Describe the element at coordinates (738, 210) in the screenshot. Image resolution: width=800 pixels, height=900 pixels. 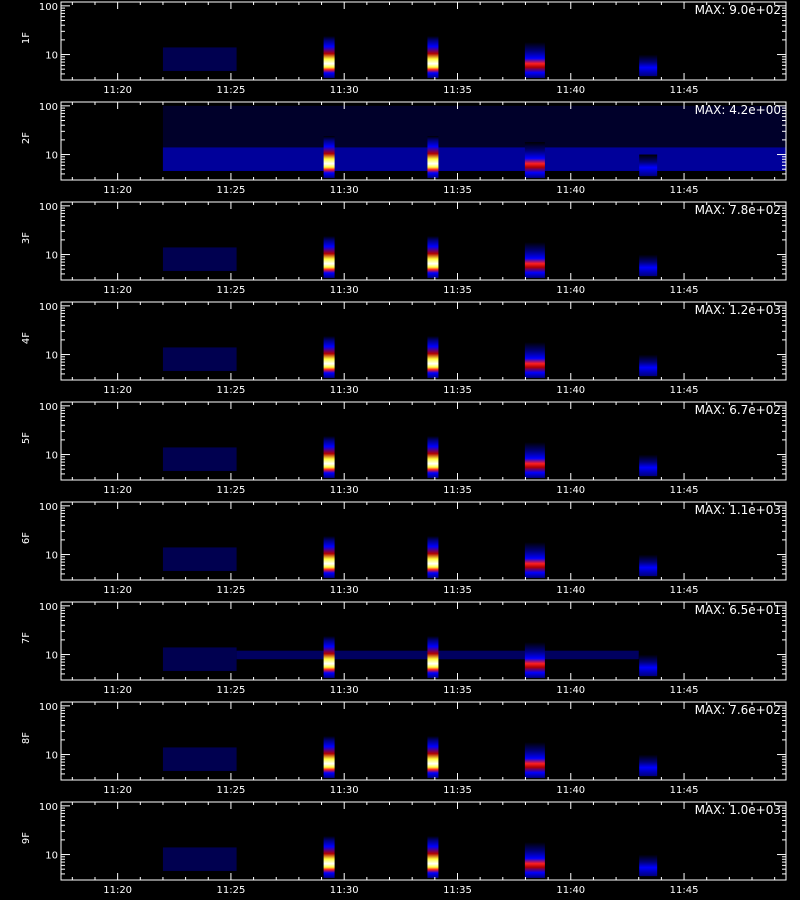
I see `max-value-label: MAX: 7.8e+02` at that location.